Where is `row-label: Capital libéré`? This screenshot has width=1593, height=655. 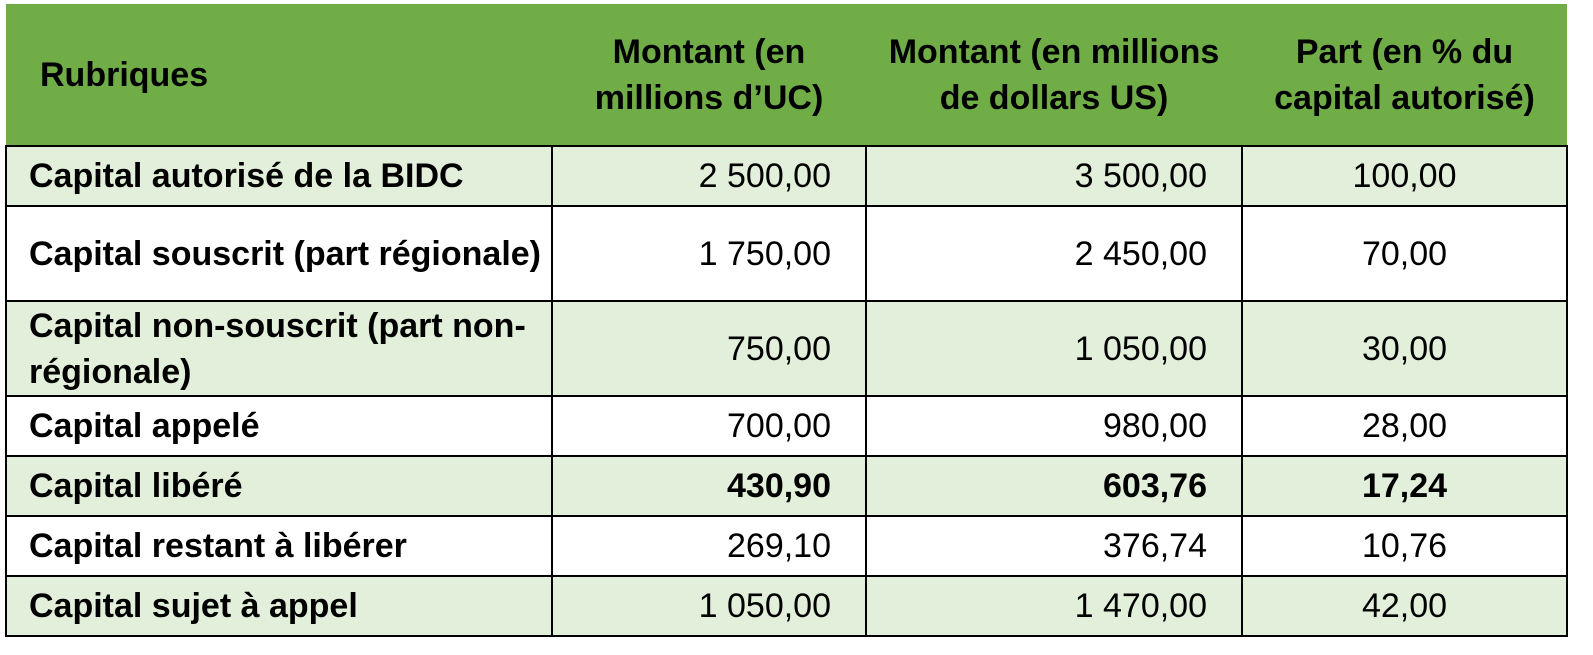 row-label: Capital libéré is located at coordinates (279, 486).